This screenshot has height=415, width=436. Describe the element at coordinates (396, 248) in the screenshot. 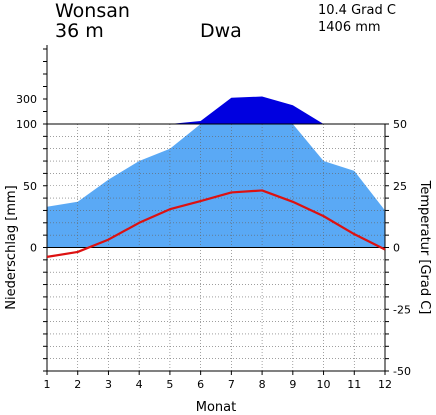

I see `temperature-tick-label: 0` at that location.